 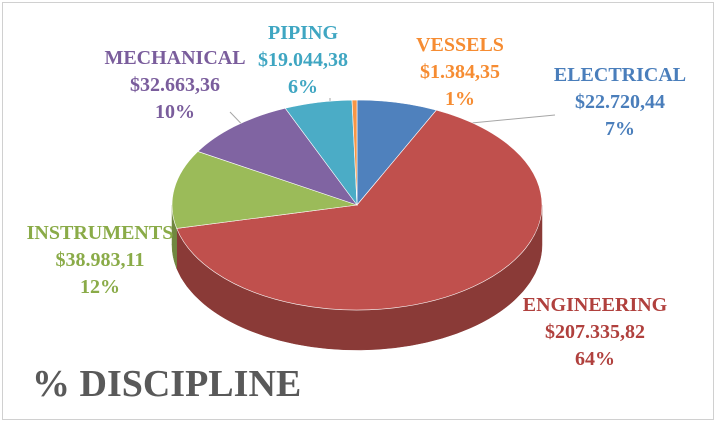 I want to click on percent-label: 12%, so click(x=100, y=287).